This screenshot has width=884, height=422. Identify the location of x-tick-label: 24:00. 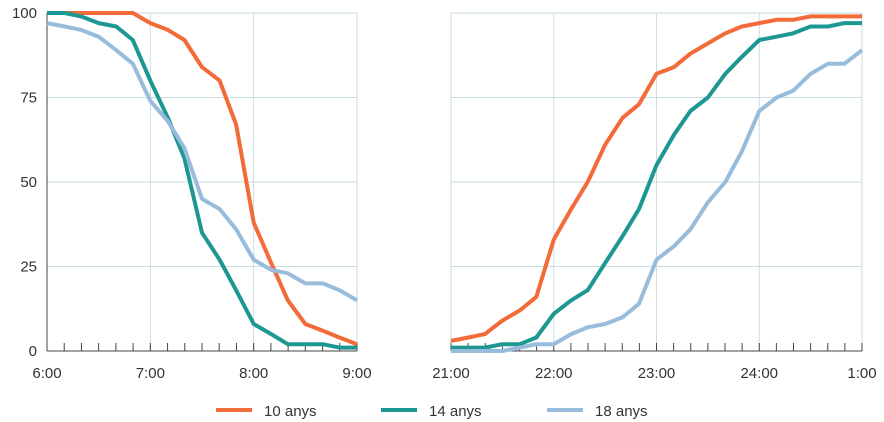
(759, 373).